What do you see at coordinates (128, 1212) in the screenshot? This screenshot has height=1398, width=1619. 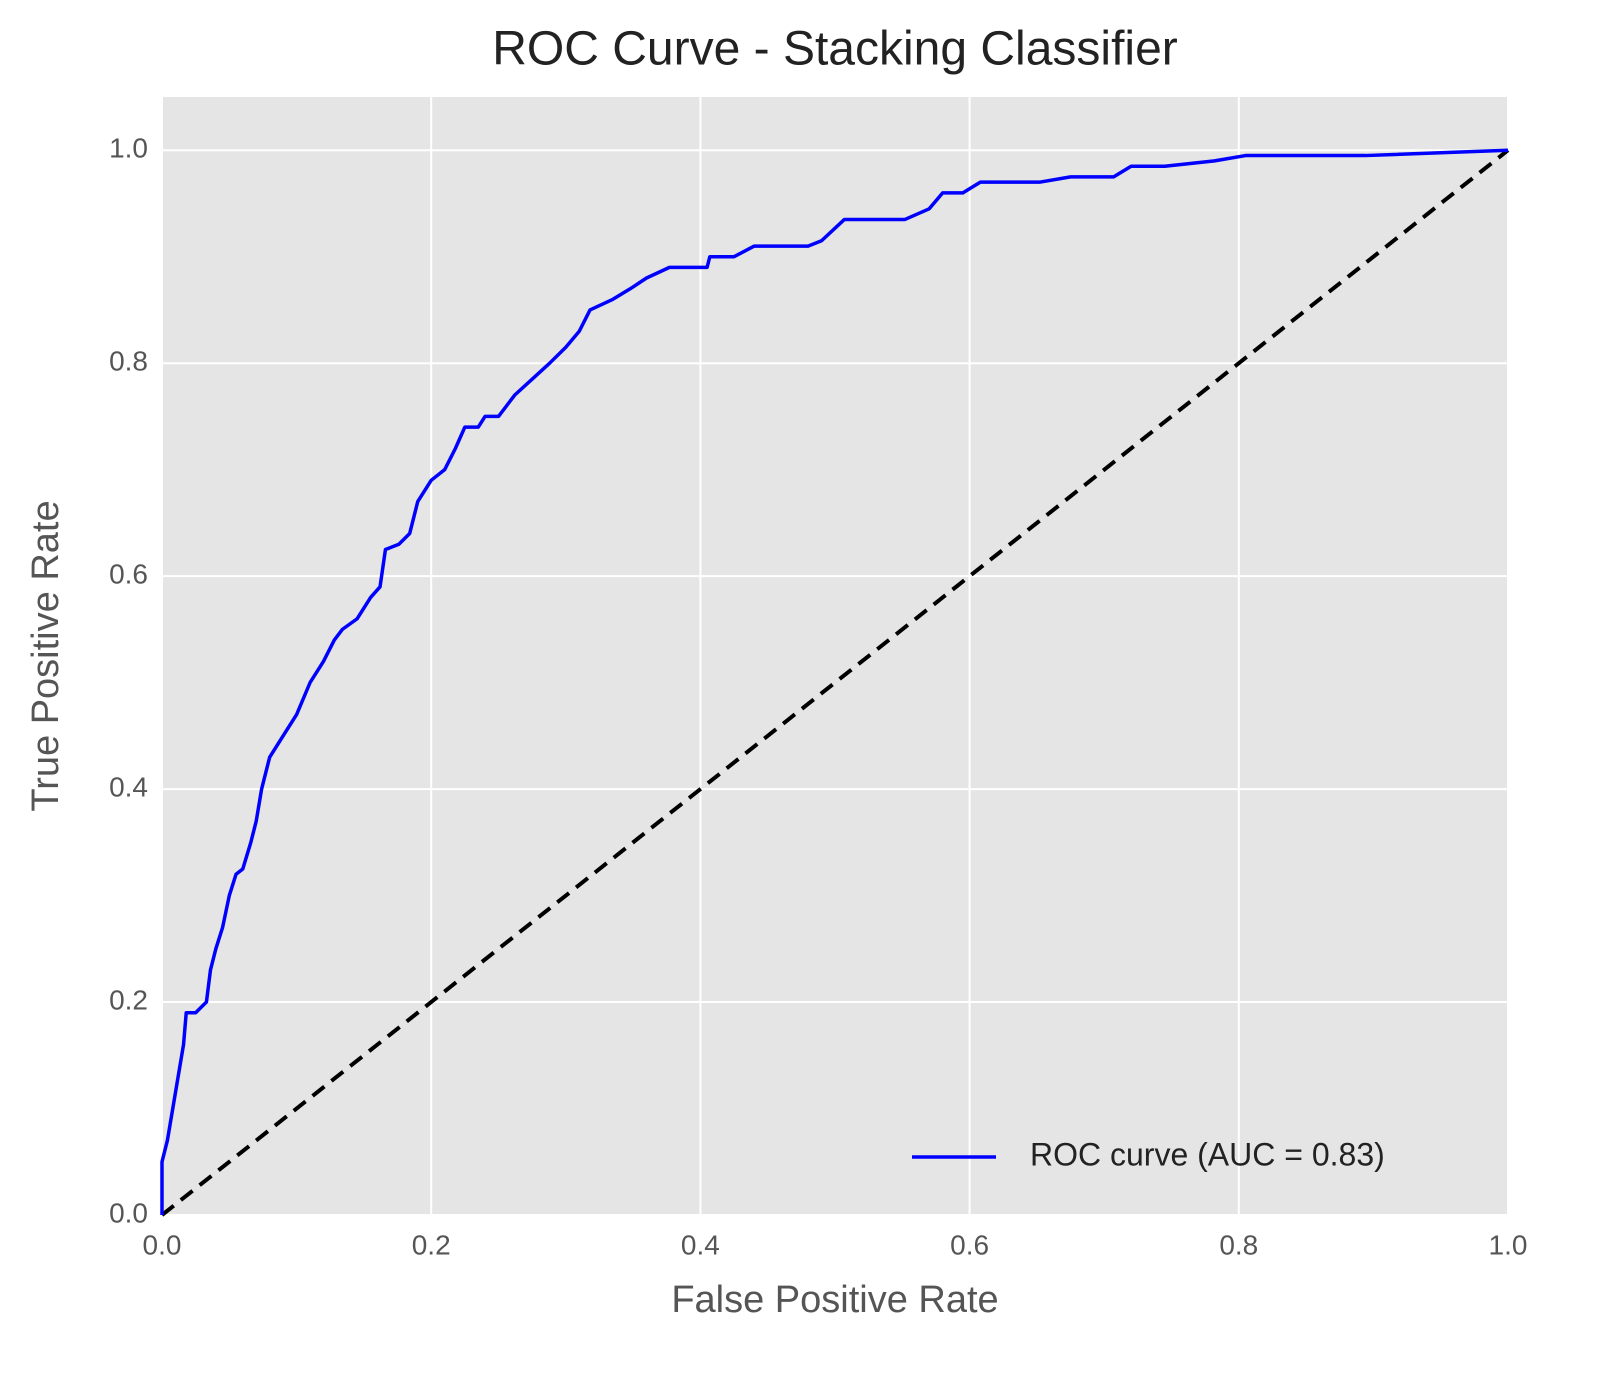 I see `y-tick-label: 0.0` at bounding box center [128, 1212].